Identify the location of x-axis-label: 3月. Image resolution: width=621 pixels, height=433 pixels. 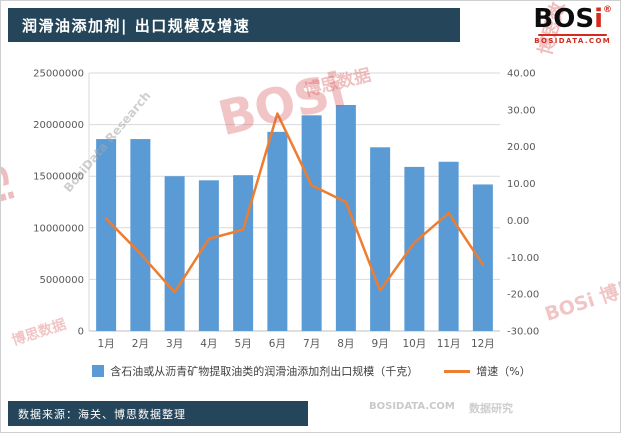
(174, 344).